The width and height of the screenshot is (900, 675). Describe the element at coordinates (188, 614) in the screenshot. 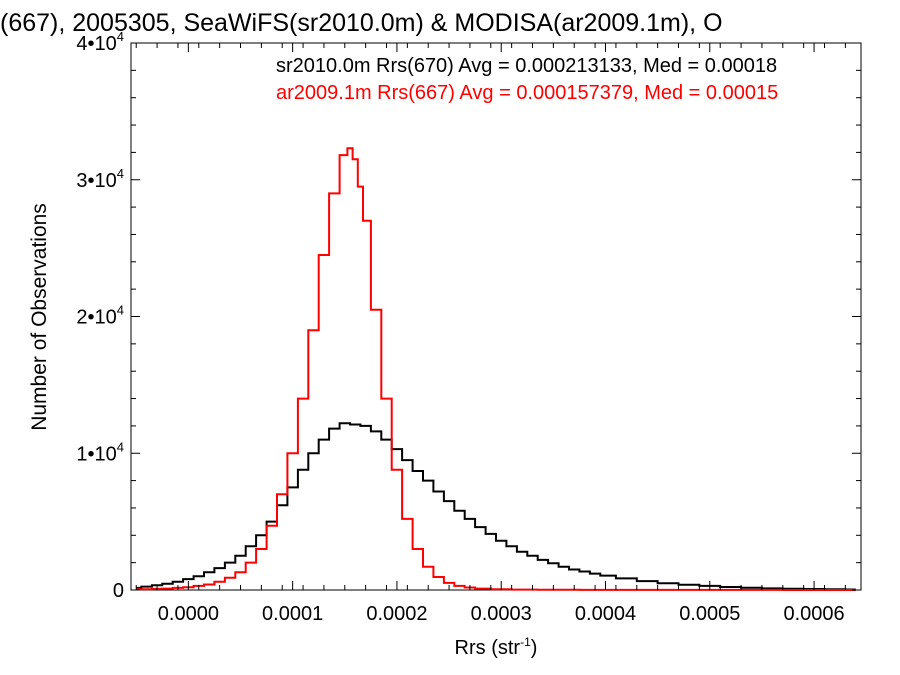

I see `x-tick-label: 0.0000` at that location.